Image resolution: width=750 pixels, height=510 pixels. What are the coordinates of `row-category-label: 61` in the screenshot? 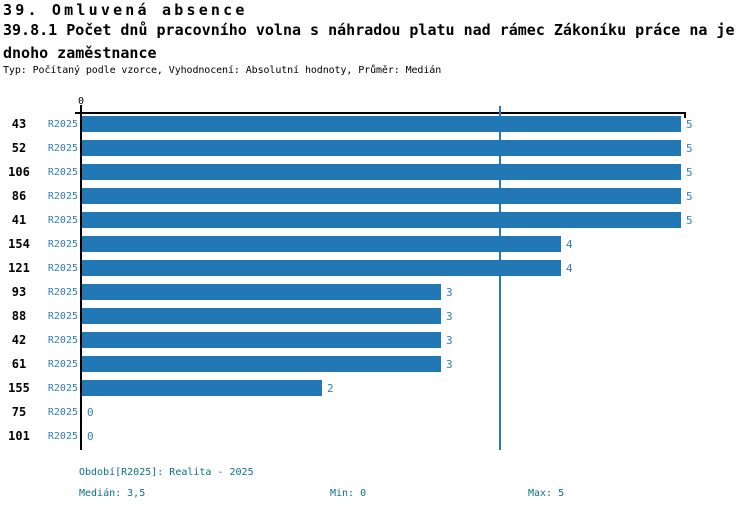 It's located at (19, 364).